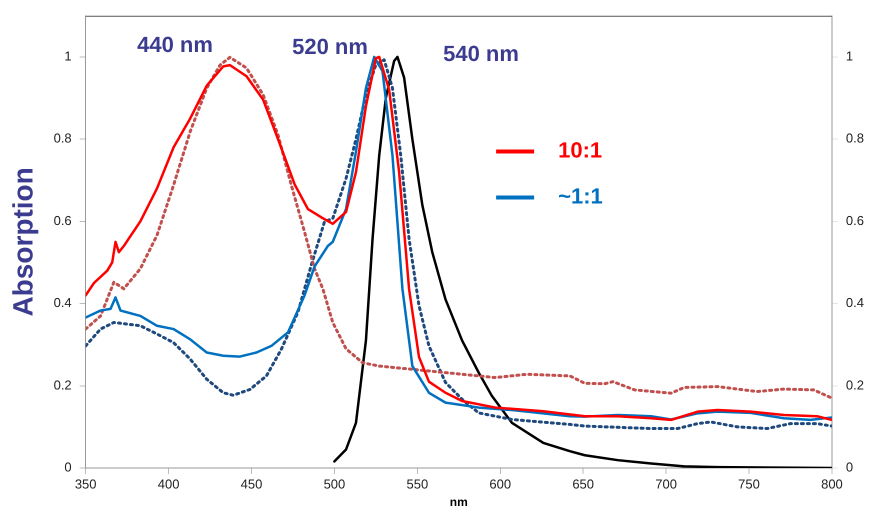 The image size is (878, 516). I want to click on x-tick-label: 350, so click(85, 484).